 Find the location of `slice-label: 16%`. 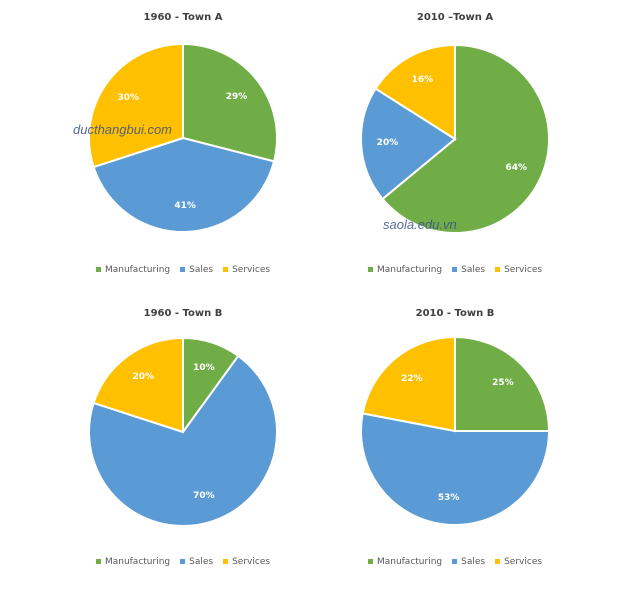

slice-label: 16% is located at coordinates (422, 79).